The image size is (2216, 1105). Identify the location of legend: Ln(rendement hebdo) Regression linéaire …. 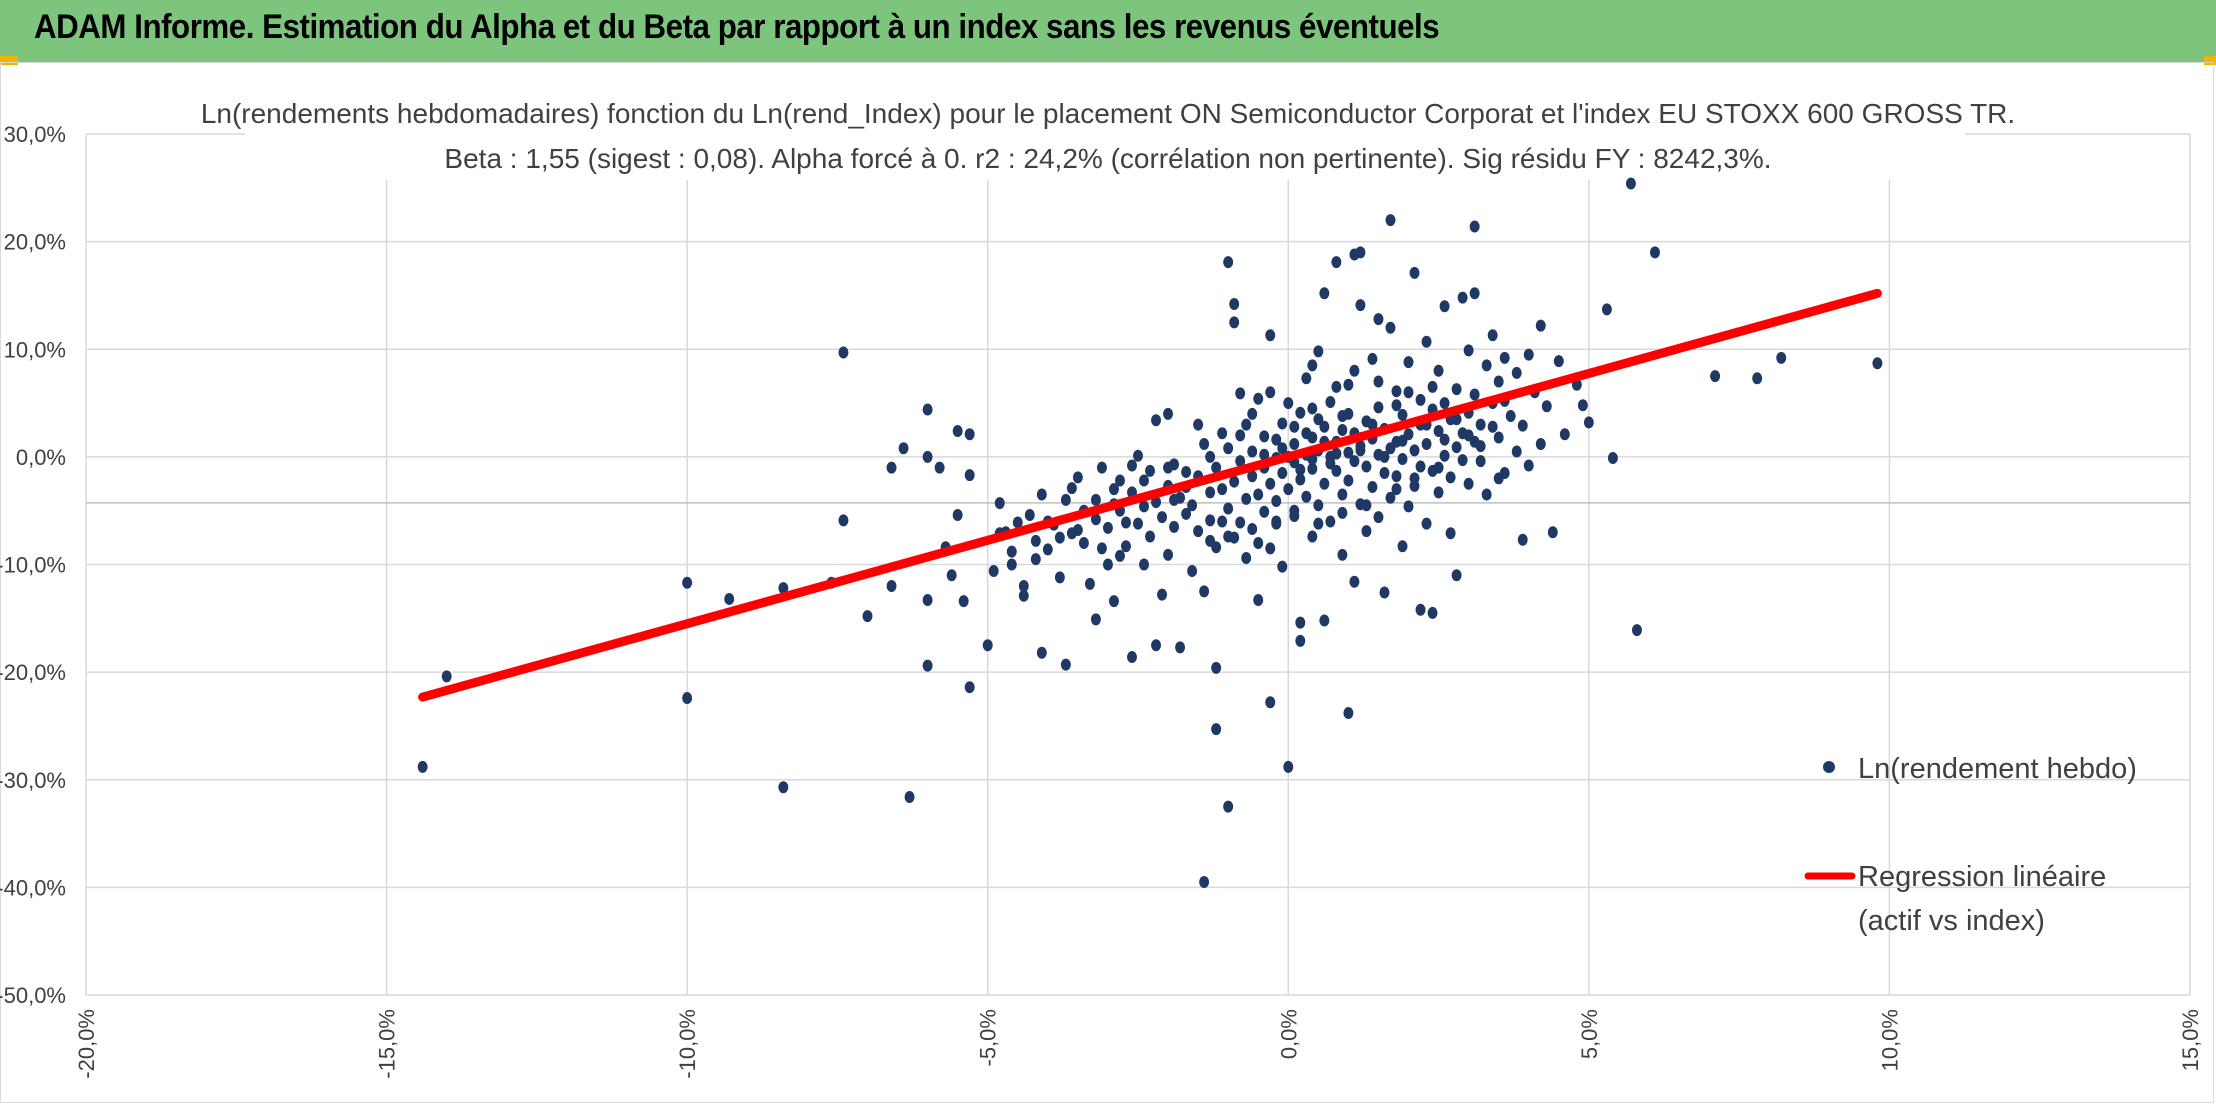
(1970, 845).